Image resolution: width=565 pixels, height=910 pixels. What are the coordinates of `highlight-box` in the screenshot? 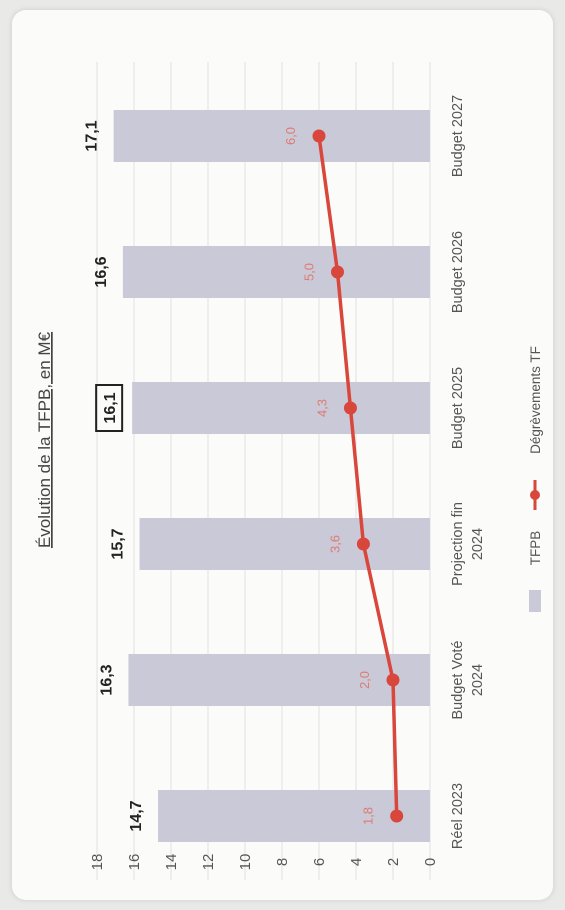 It's located at (109, 408).